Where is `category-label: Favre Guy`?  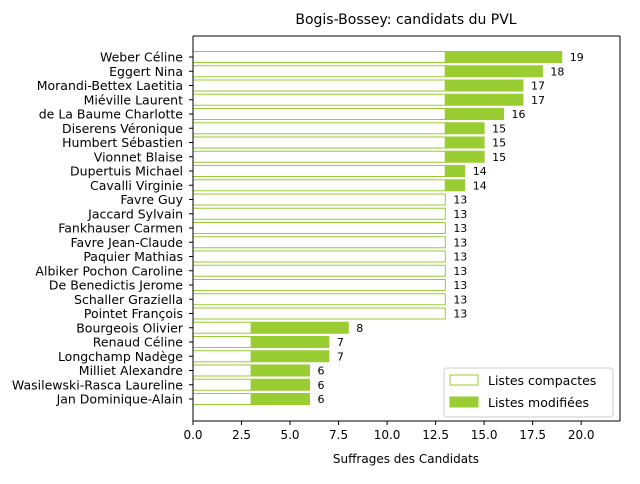 category-label: Favre Guy is located at coordinates (151, 199).